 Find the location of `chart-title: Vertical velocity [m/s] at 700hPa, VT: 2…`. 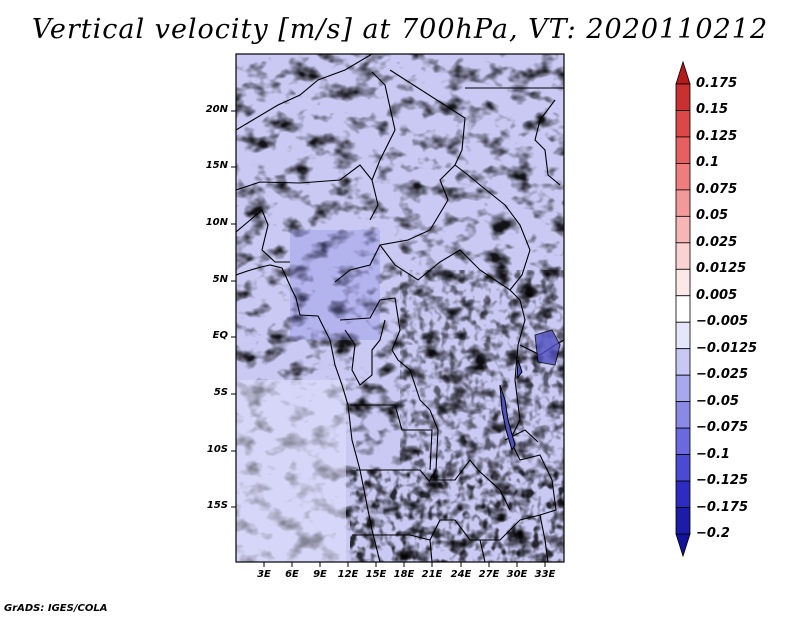

chart-title: Vertical velocity [m/s] at 700hPa, VT: 2… is located at coordinates (400, 29).